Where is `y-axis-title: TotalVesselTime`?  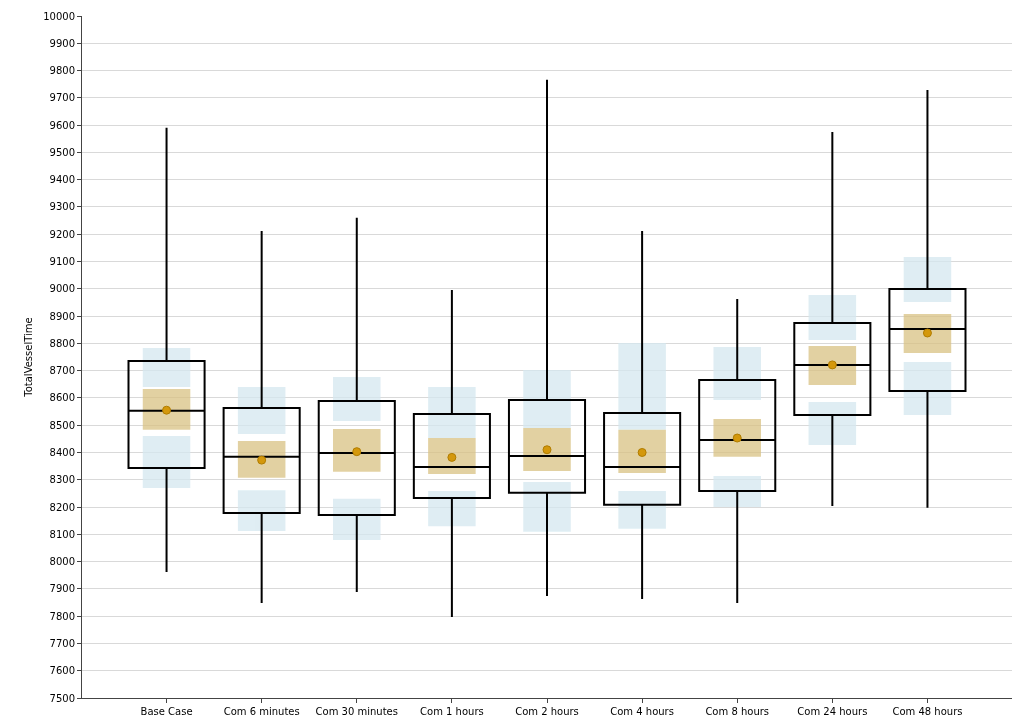
y-axis-title: TotalVesselTime is located at coordinates (29, 357).